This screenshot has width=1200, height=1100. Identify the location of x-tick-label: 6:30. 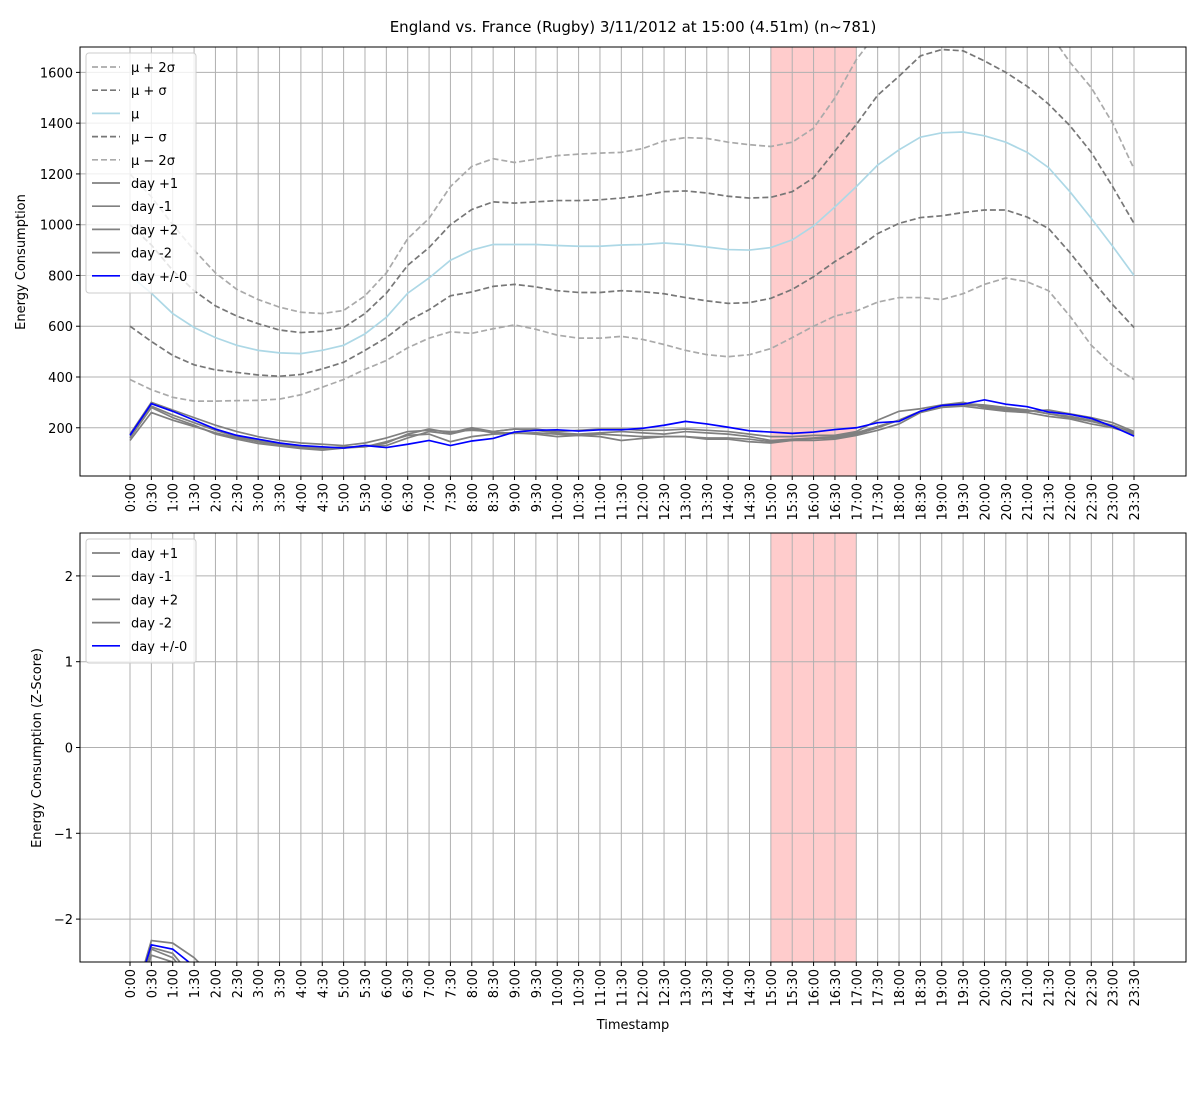
(409, 497).